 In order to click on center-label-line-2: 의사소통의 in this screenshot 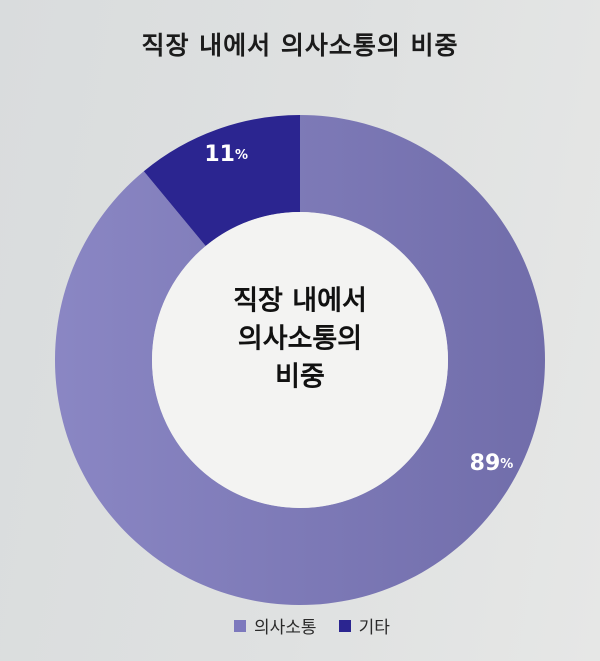, I will do `click(300, 339)`.